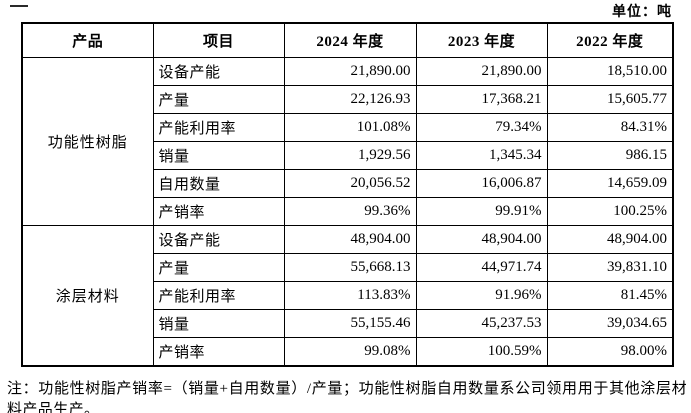 The image size is (691, 413). What do you see at coordinates (481, 40) in the screenshot?
I see `header-year-2023: 2023 年度` at bounding box center [481, 40].